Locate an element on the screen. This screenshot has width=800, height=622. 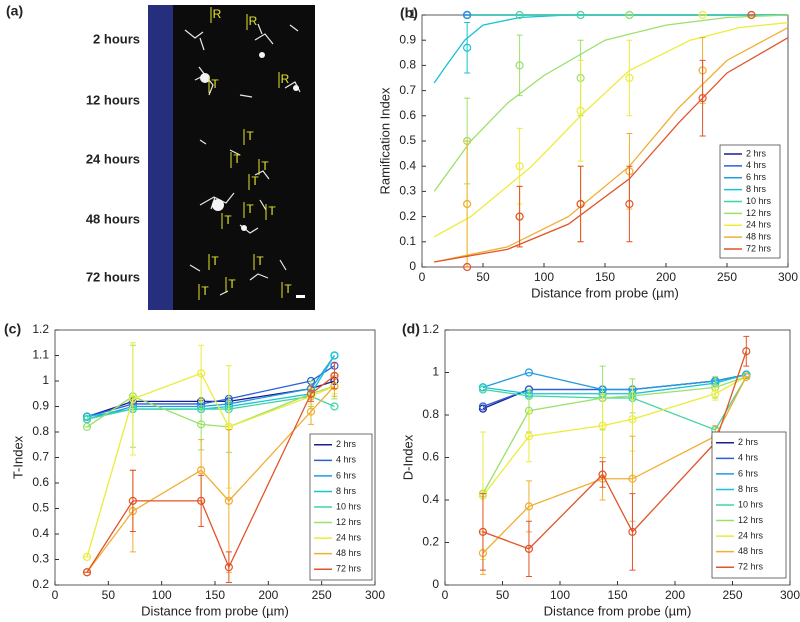
row-label: 24 hours is located at coordinates (113, 158).